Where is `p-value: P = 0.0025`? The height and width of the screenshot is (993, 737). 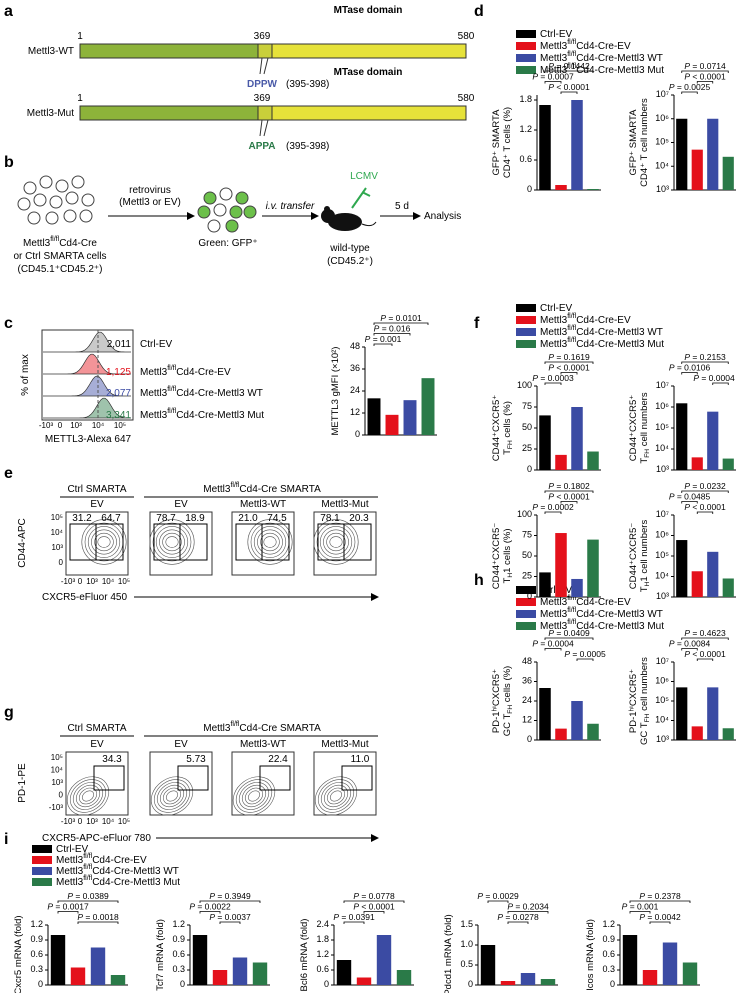
p-value: P = 0.0025 is located at coordinates (690, 87).